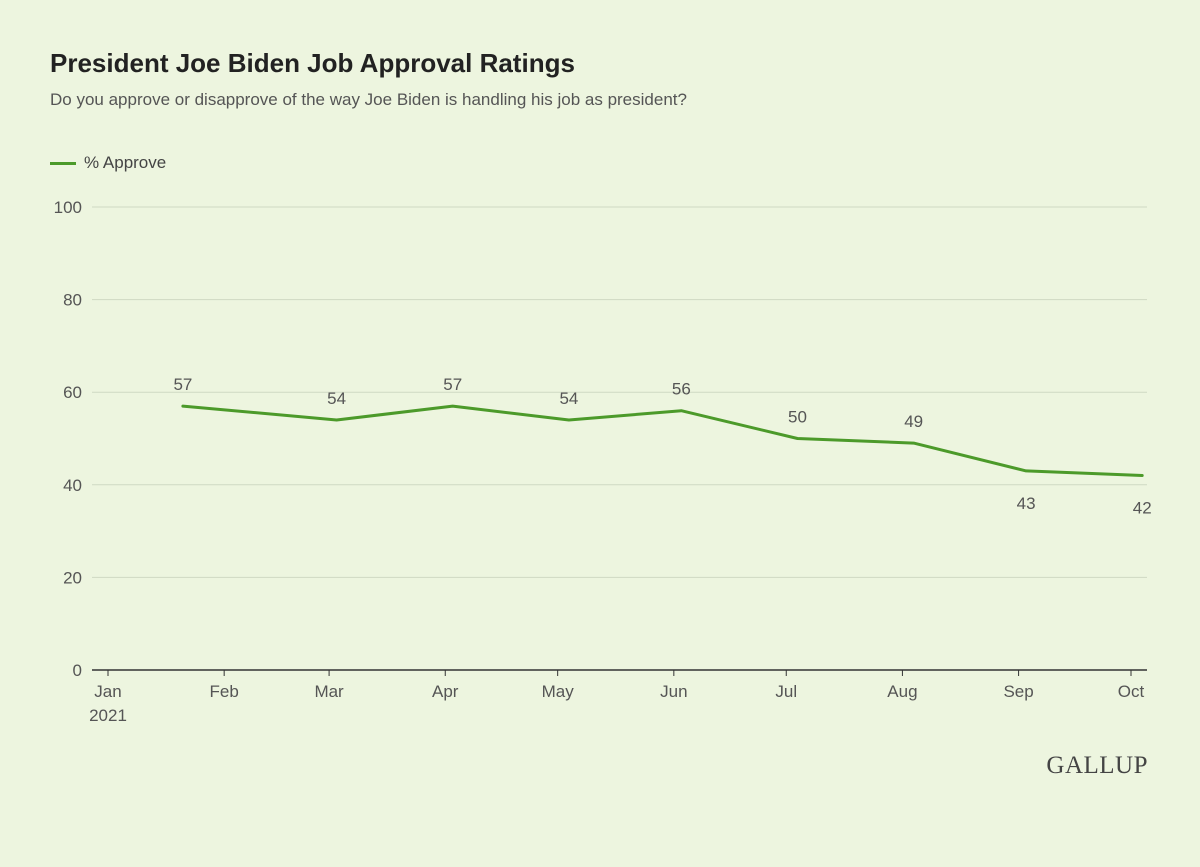  I want to click on data-label: 50, so click(797, 417).